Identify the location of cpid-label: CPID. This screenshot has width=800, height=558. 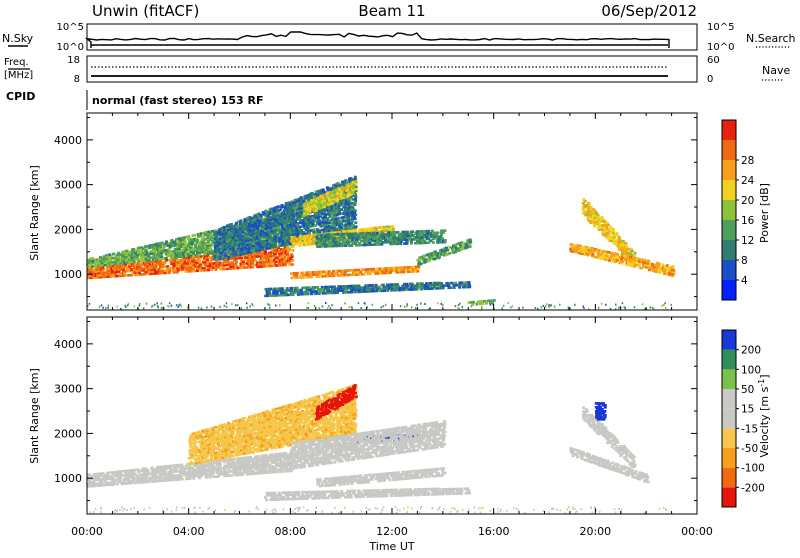
(20, 96).